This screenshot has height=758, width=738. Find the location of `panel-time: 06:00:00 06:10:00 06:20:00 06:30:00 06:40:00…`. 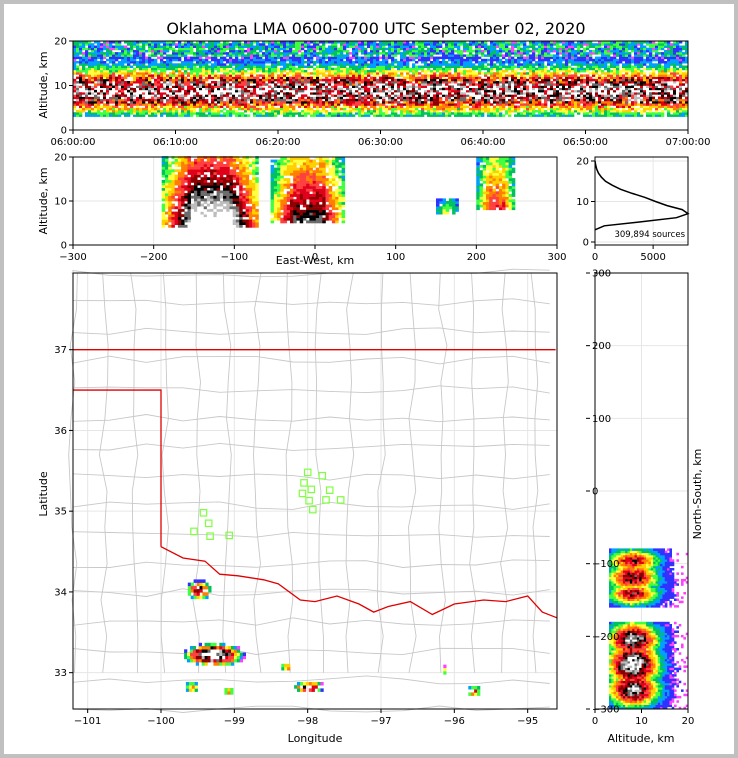

panel-time: 06:00:00 06:10:00 06:20:00 06:30:00 06:40:00… is located at coordinates (373, 93).